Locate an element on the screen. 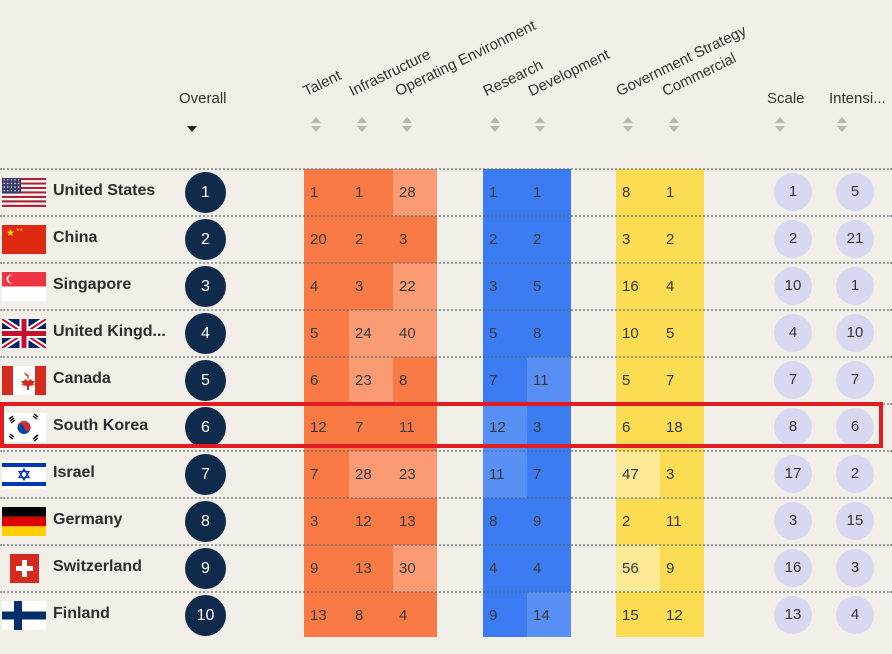 This screenshot has height=654, width=892. commercial-cell: 18 is located at coordinates (674, 427).